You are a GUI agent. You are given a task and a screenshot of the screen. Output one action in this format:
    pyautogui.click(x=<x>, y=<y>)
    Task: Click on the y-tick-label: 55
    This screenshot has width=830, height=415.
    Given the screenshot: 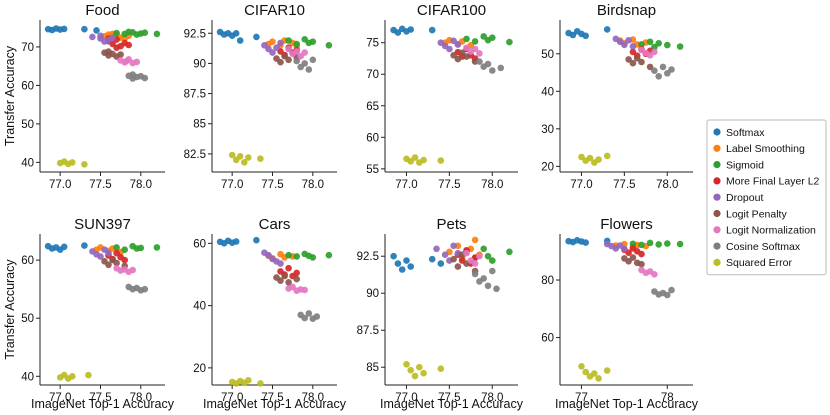 What is the action you would take?
    pyautogui.click(x=372, y=170)
    